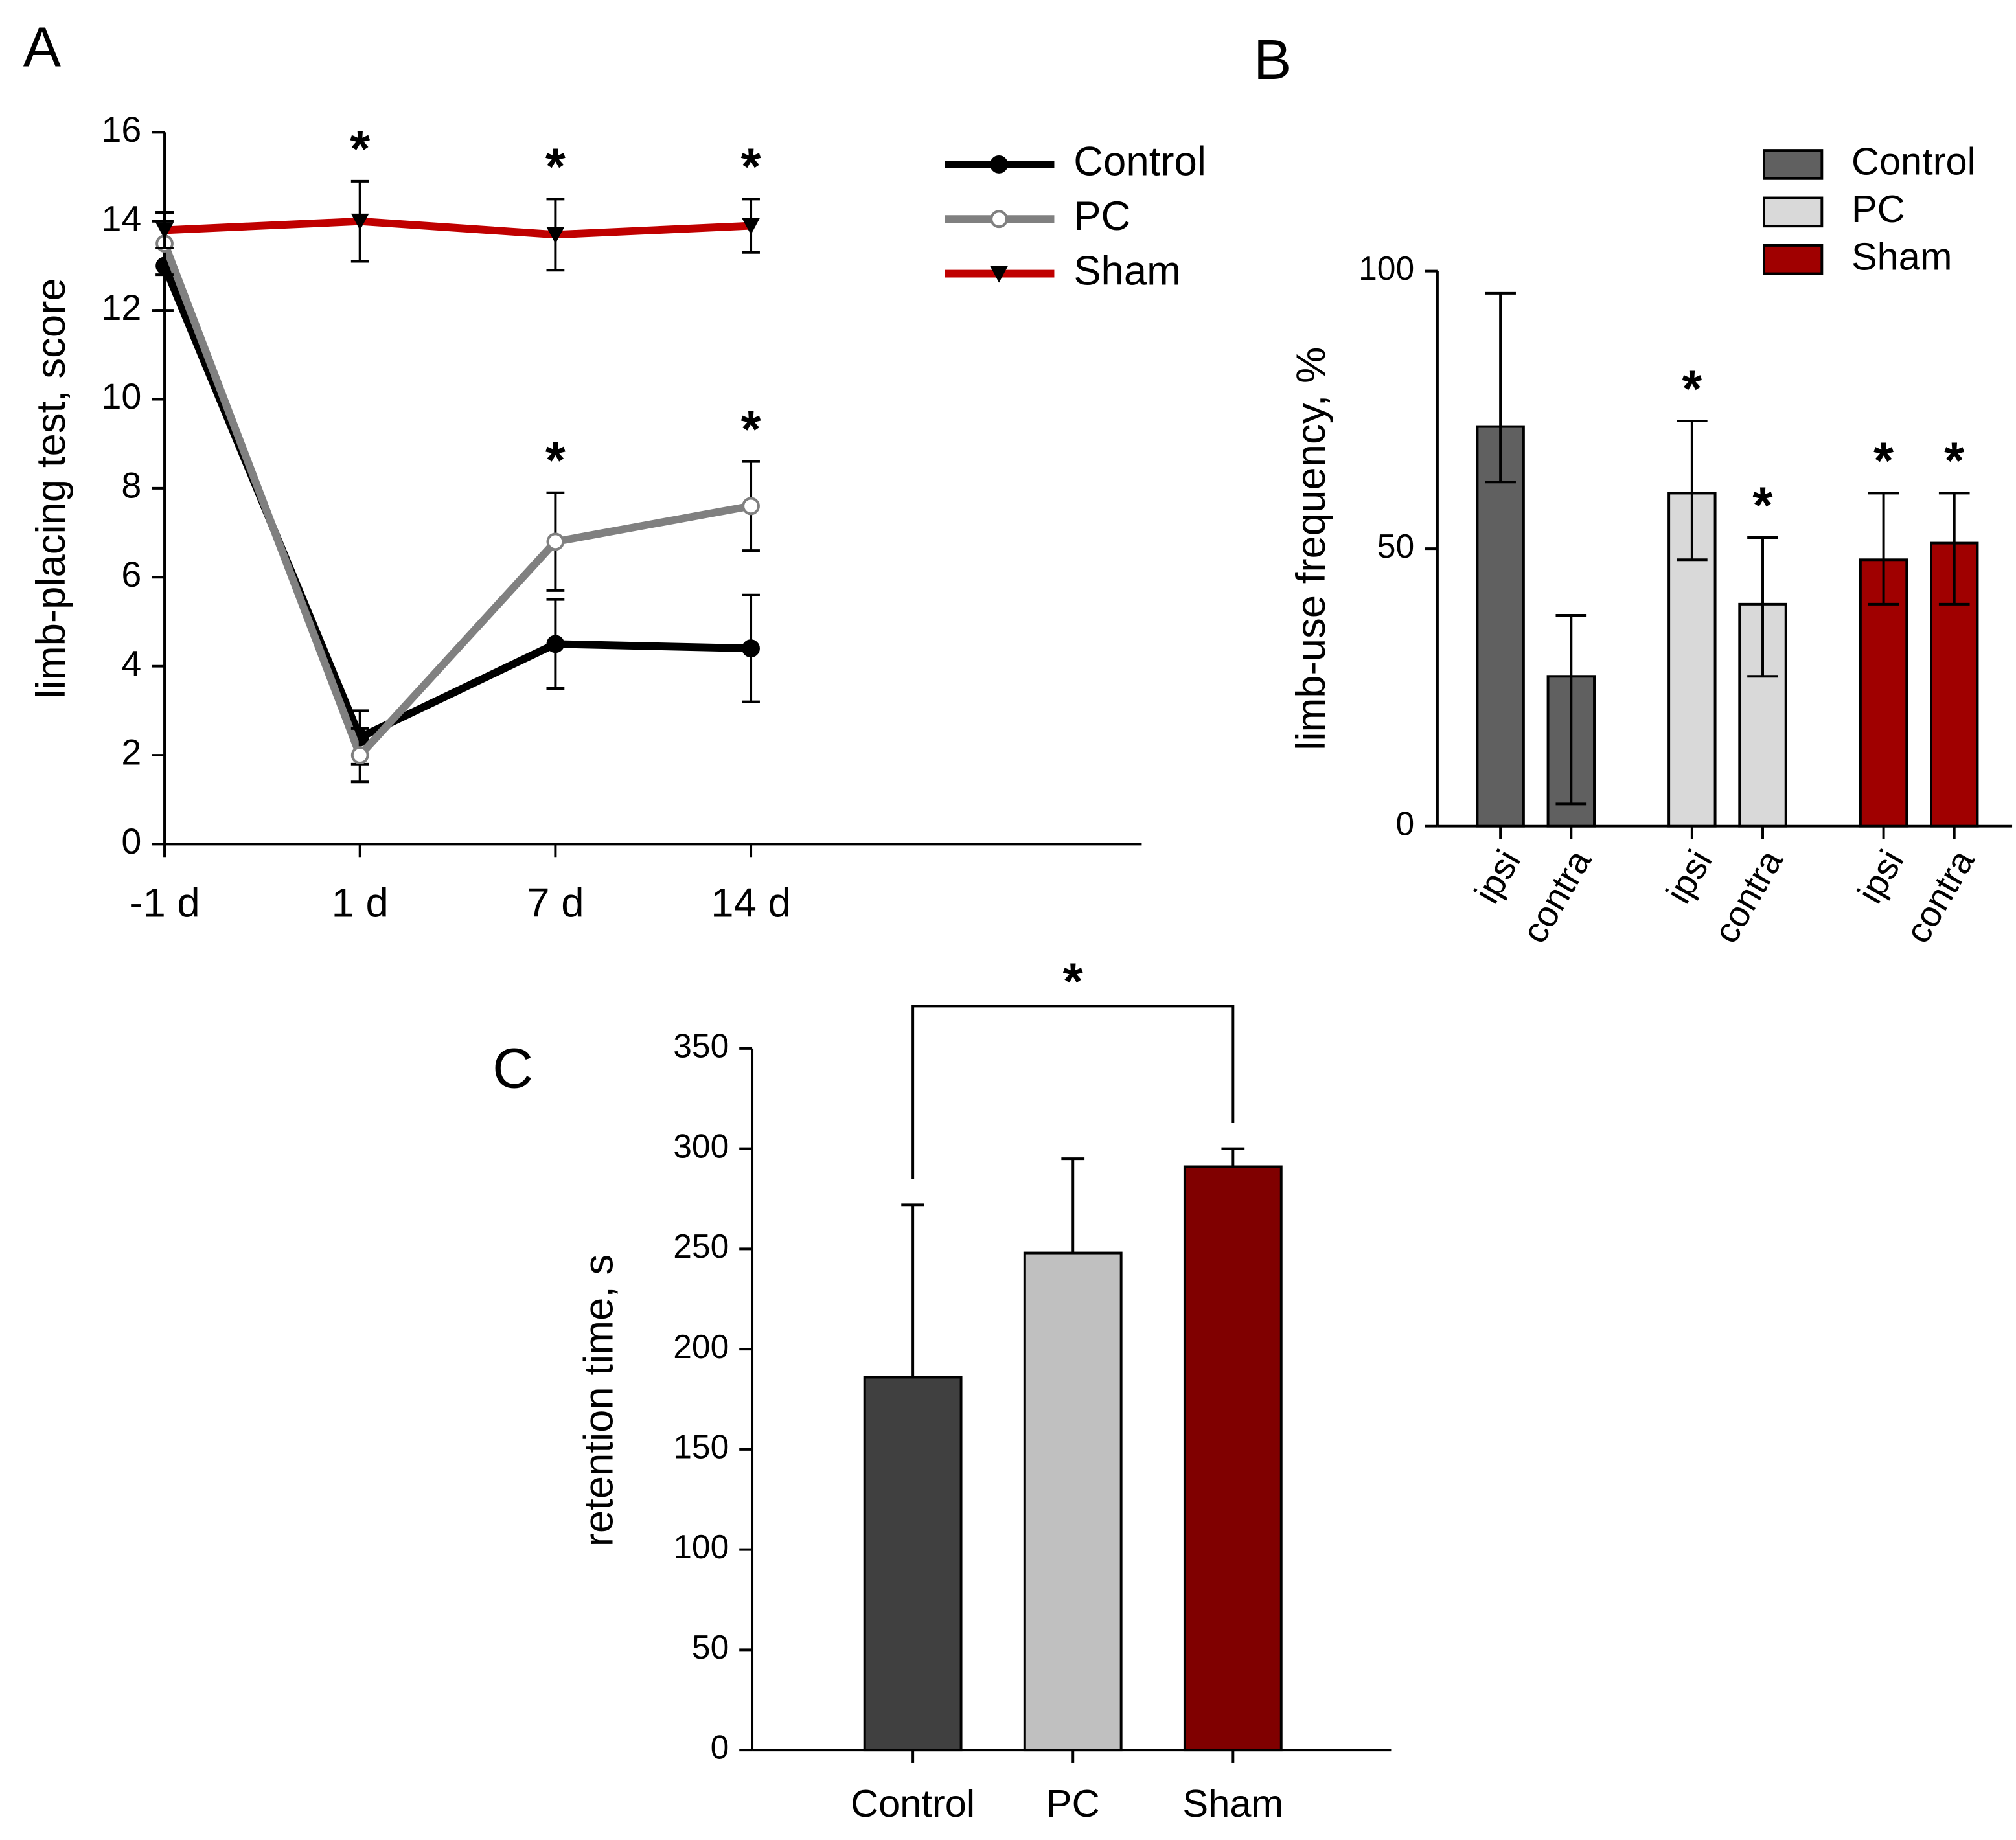 The width and height of the screenshot is (2016, 1840). I want to click on panel-label: A, so click(42, 46).